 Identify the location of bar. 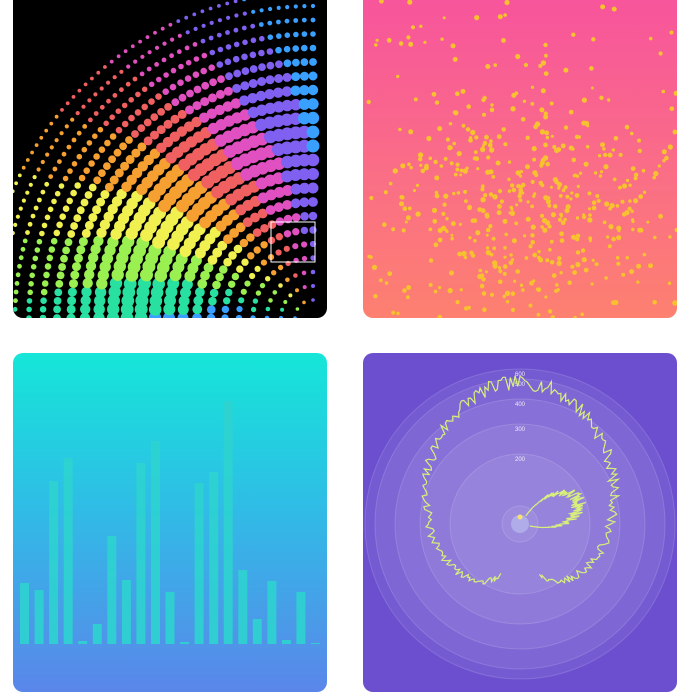
(301, 618).